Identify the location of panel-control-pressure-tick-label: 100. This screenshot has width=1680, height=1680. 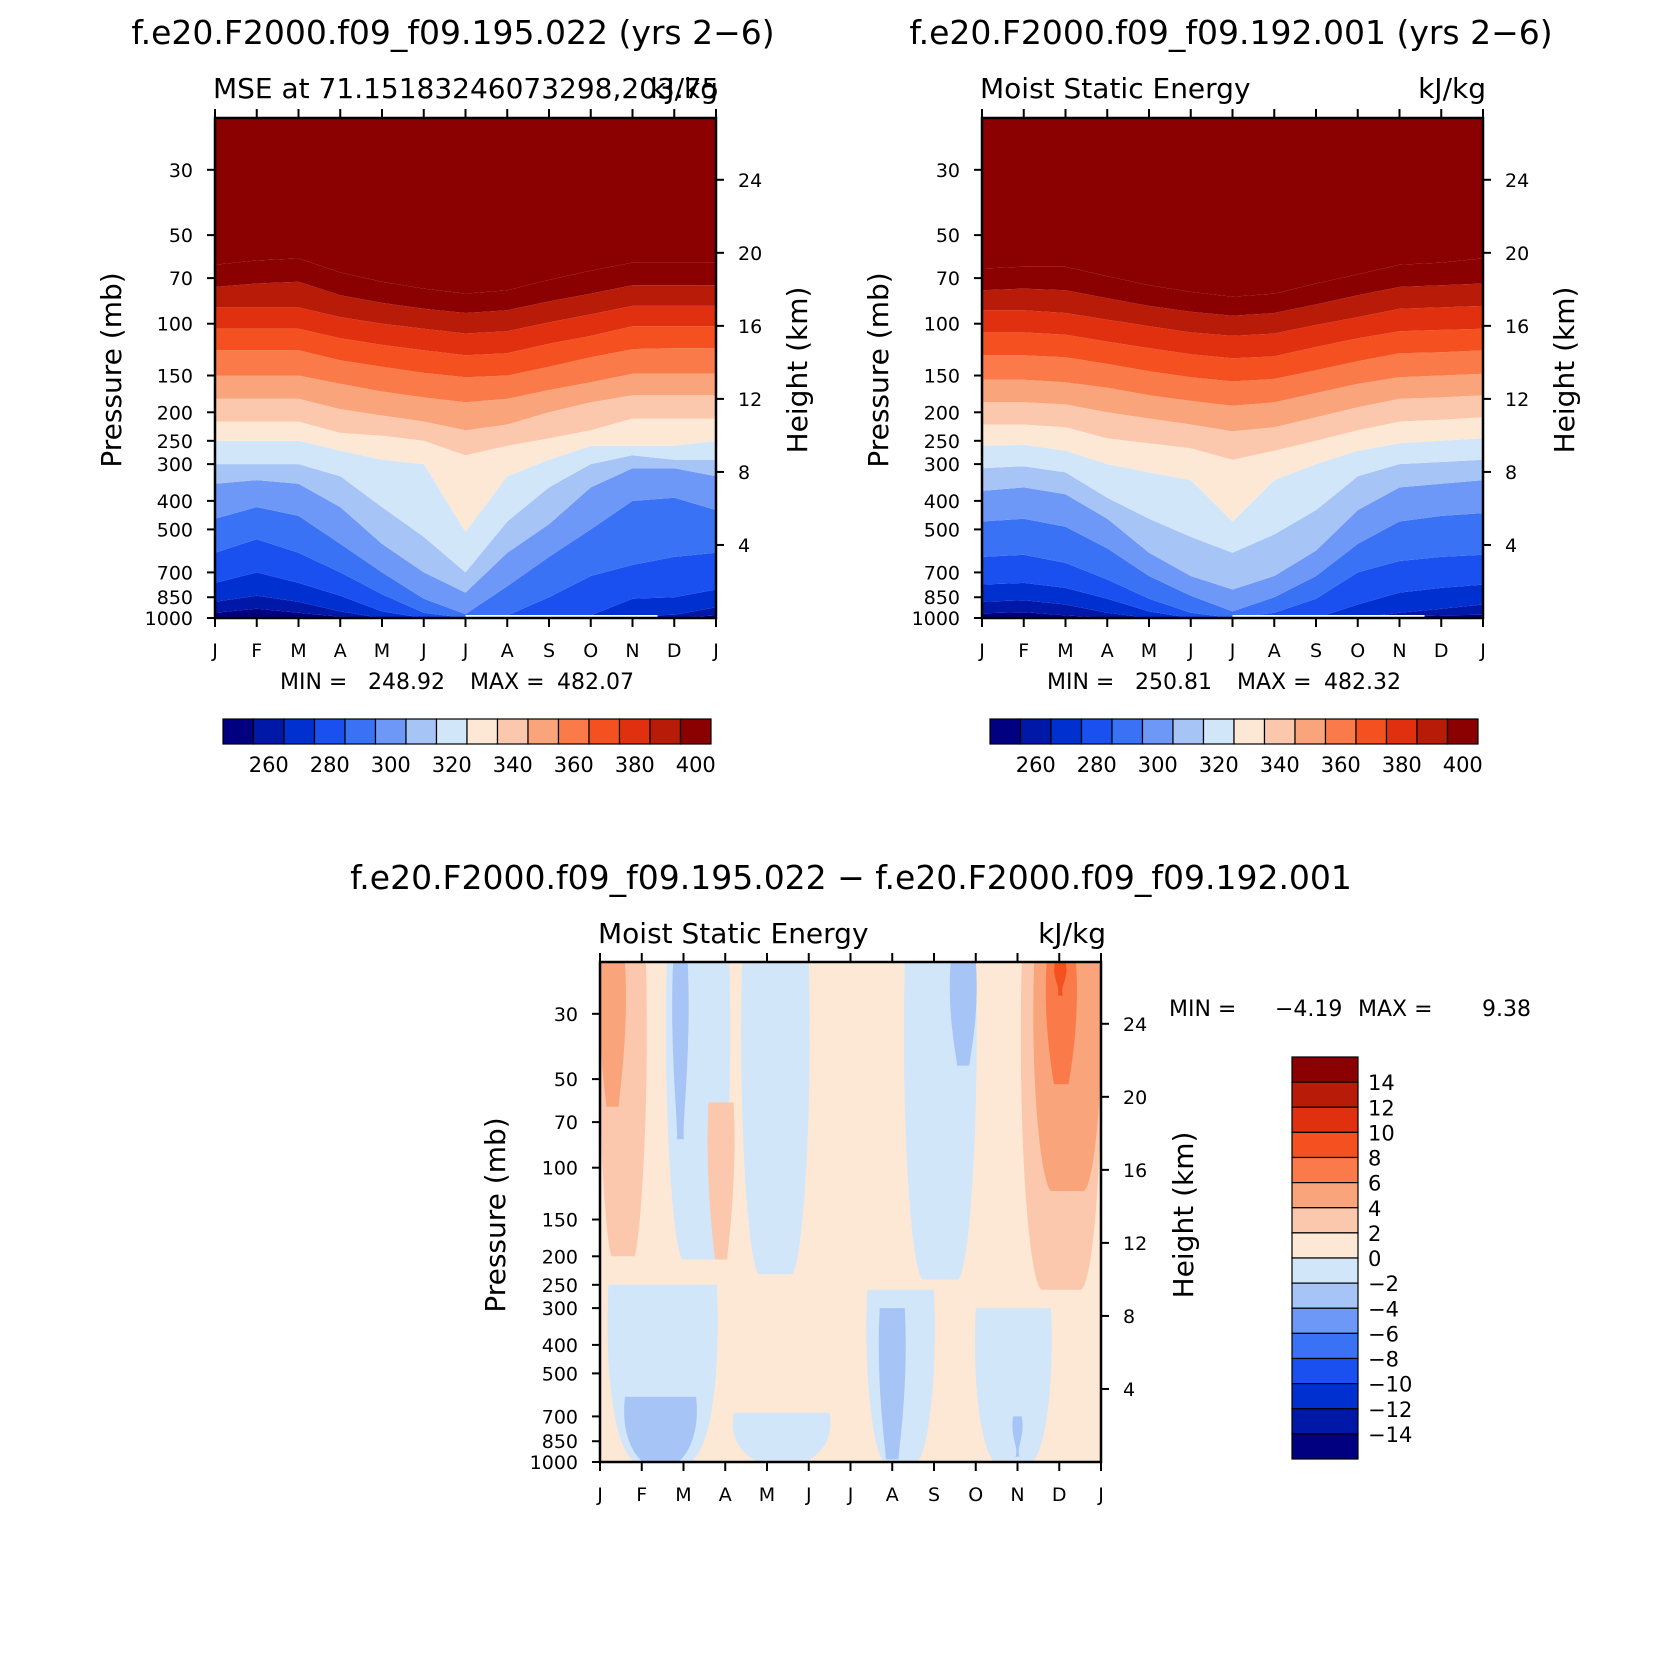
(942, 325).